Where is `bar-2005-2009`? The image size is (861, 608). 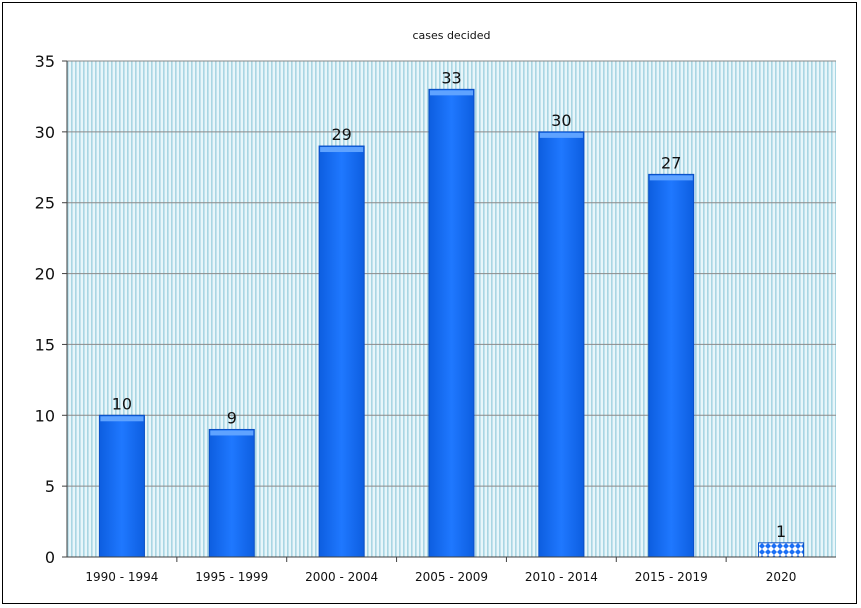
bar-2005-2009 is located at coordinates (451, 323).